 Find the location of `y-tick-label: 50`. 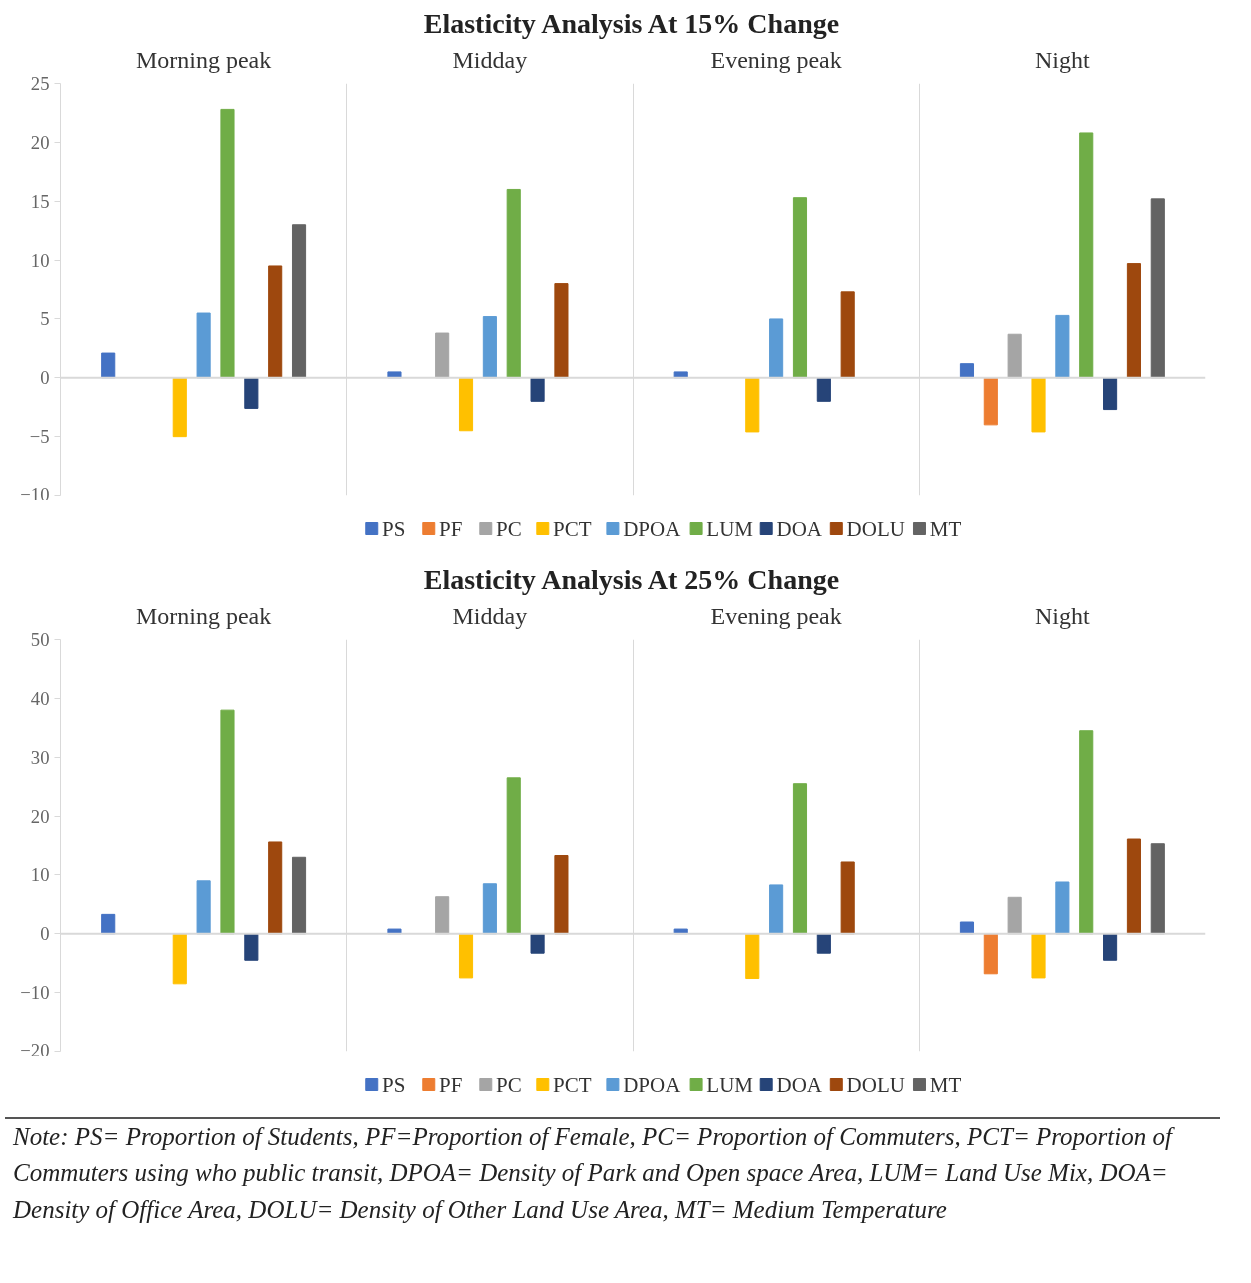

y-tick-label: 50 is located at coordinates (40, 639).